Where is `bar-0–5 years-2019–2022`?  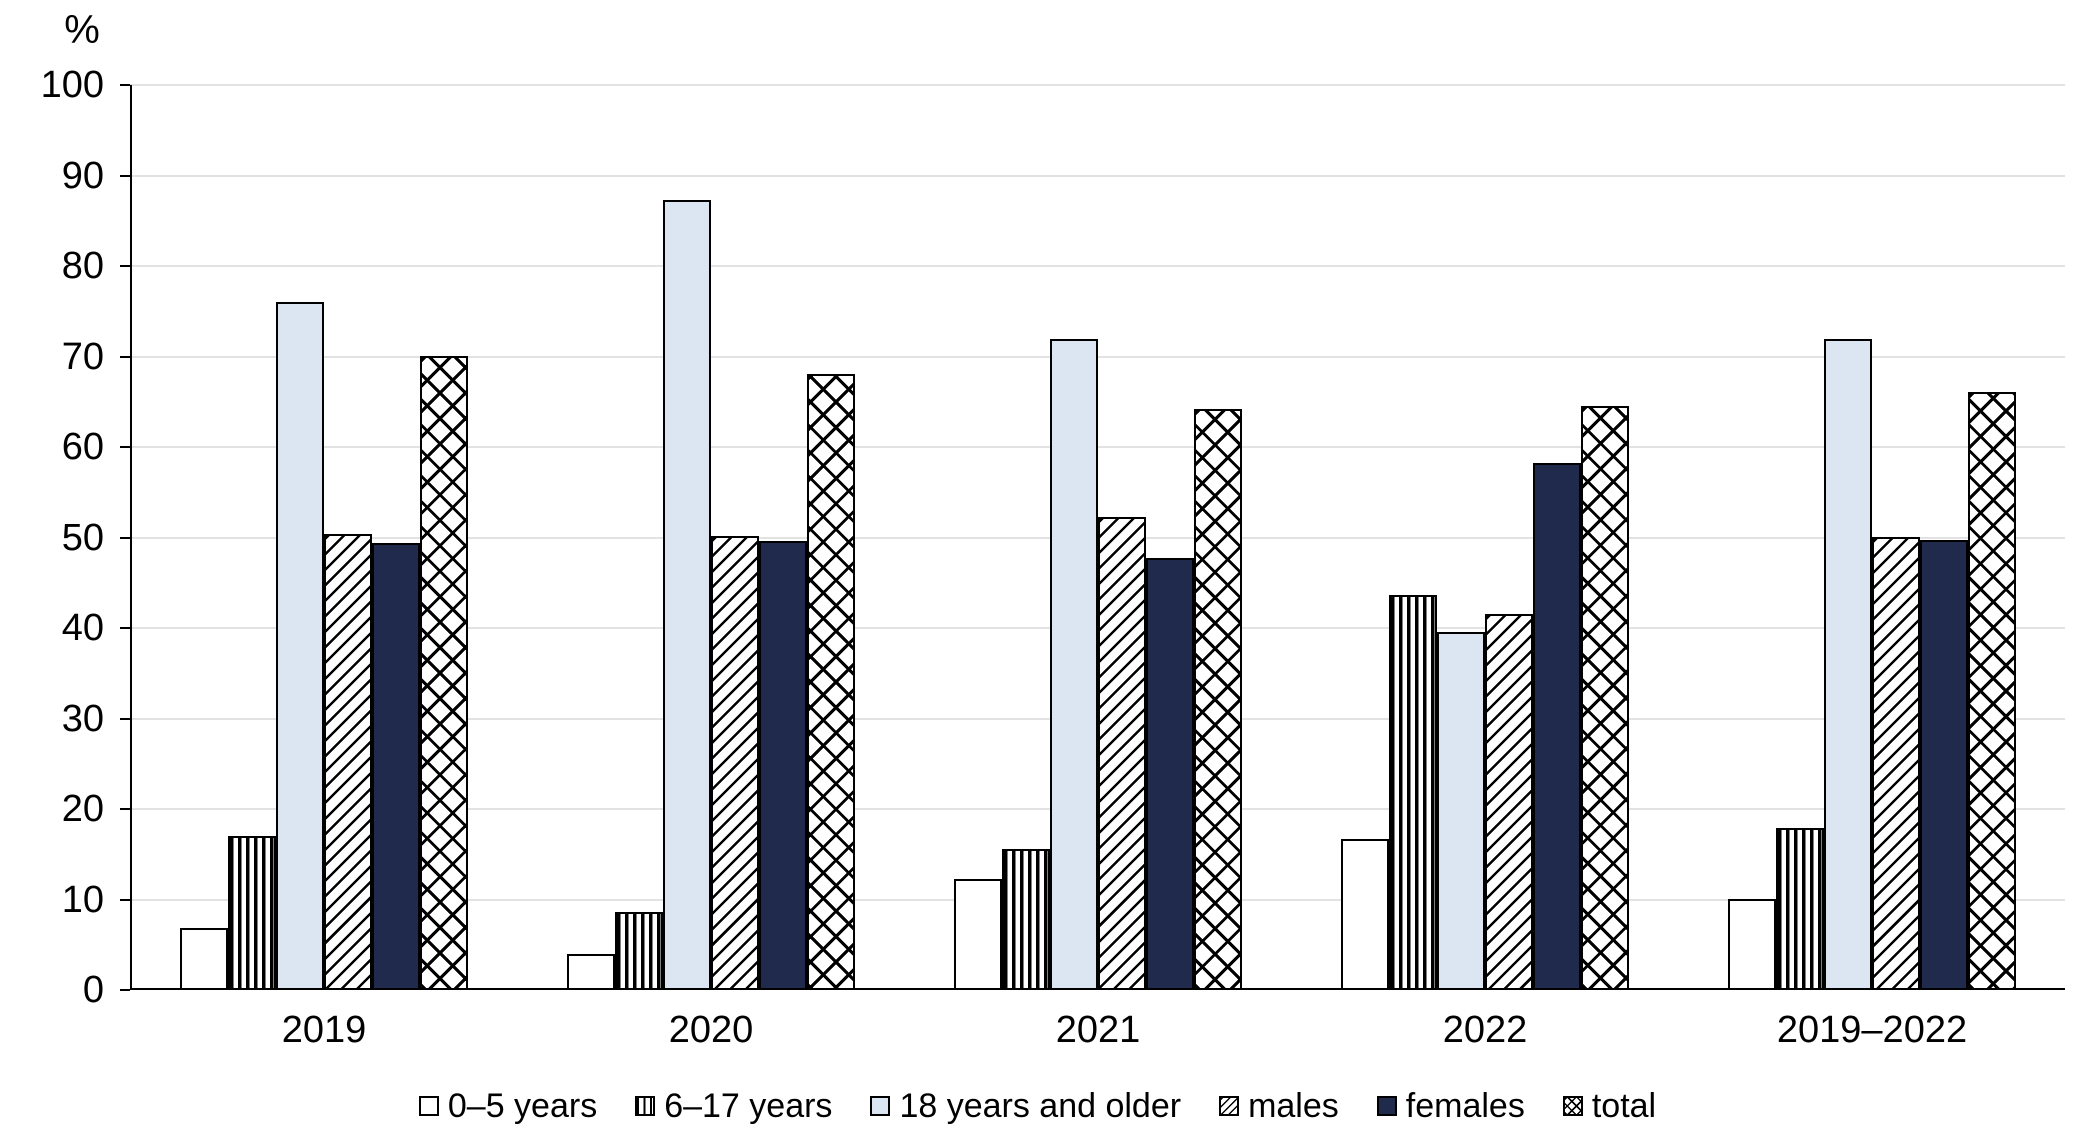
bar-0–5 years-2019–2022 is located at coordinates (1752, 944).